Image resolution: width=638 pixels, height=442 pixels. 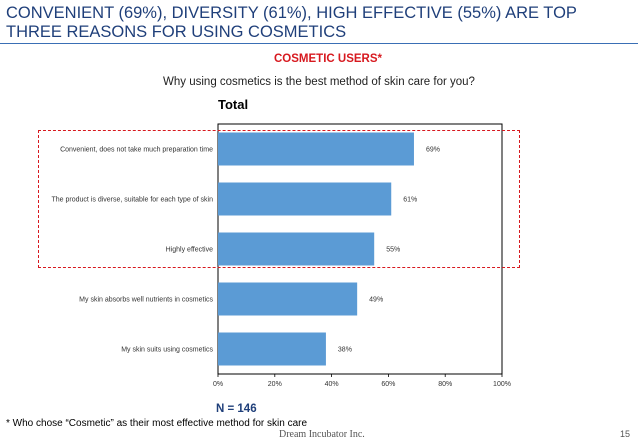 What do you see at coordinates (410, 200) in the screenshot?
I see `value-label: 61%` at bounding box center [410, 200].